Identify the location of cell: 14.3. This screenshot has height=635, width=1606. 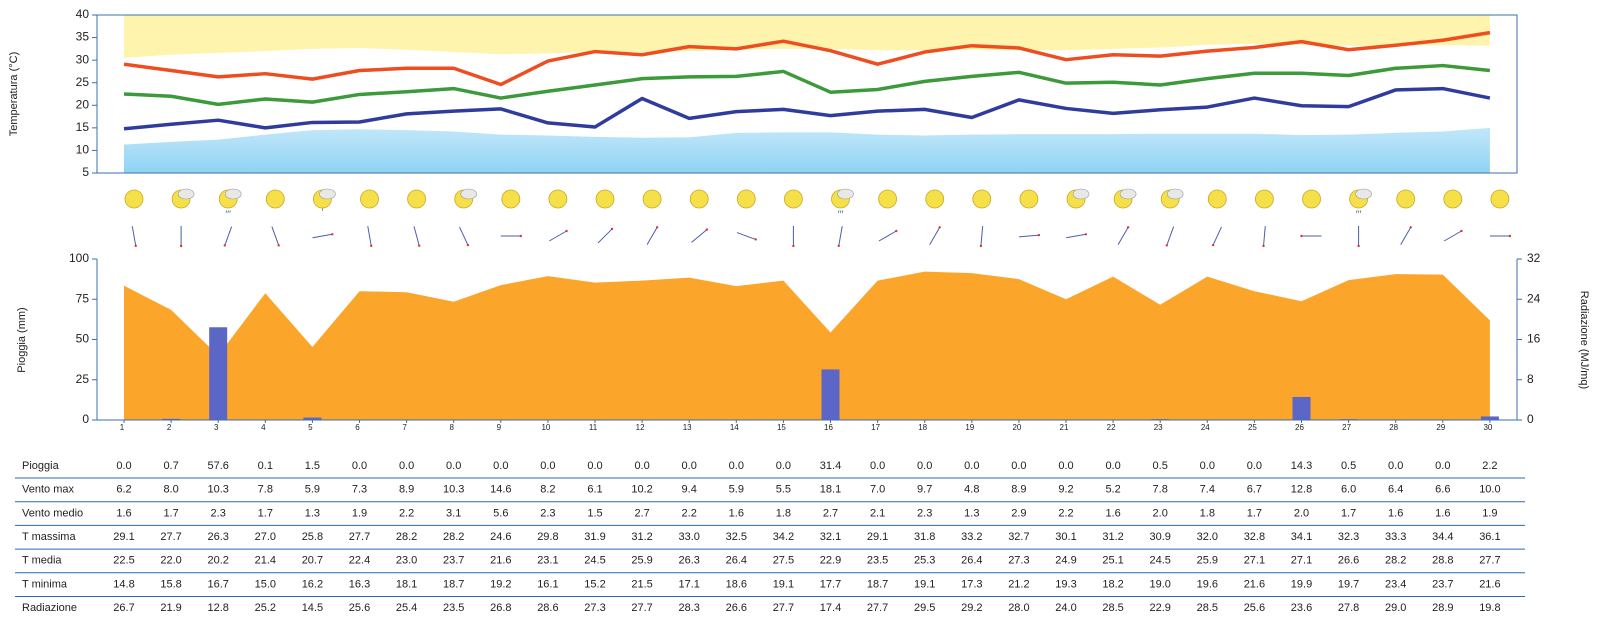
(1301, 466).